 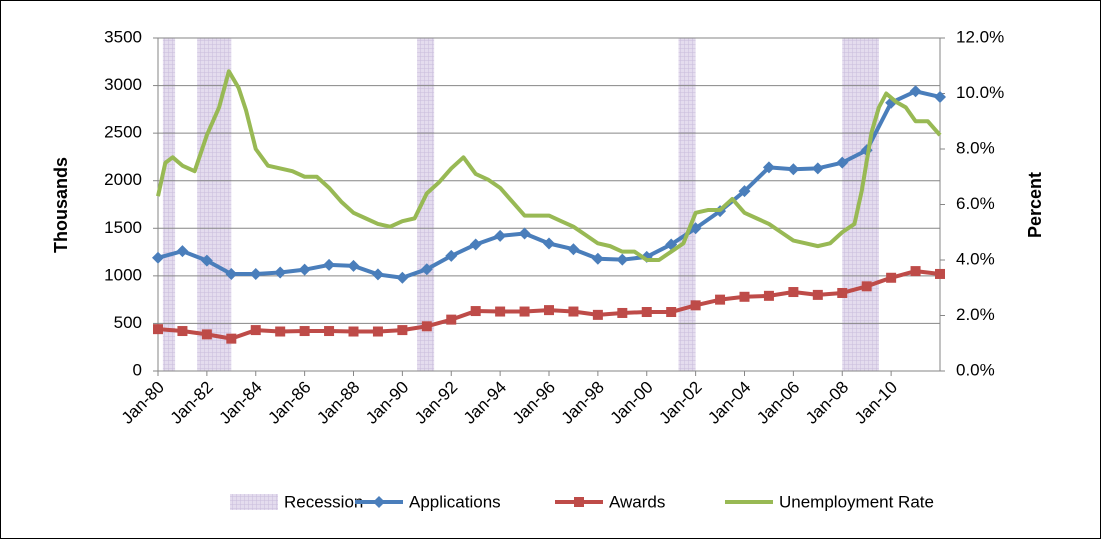 I want to click on y2-tick-label: 12.0%, so click(x=980, y=36).